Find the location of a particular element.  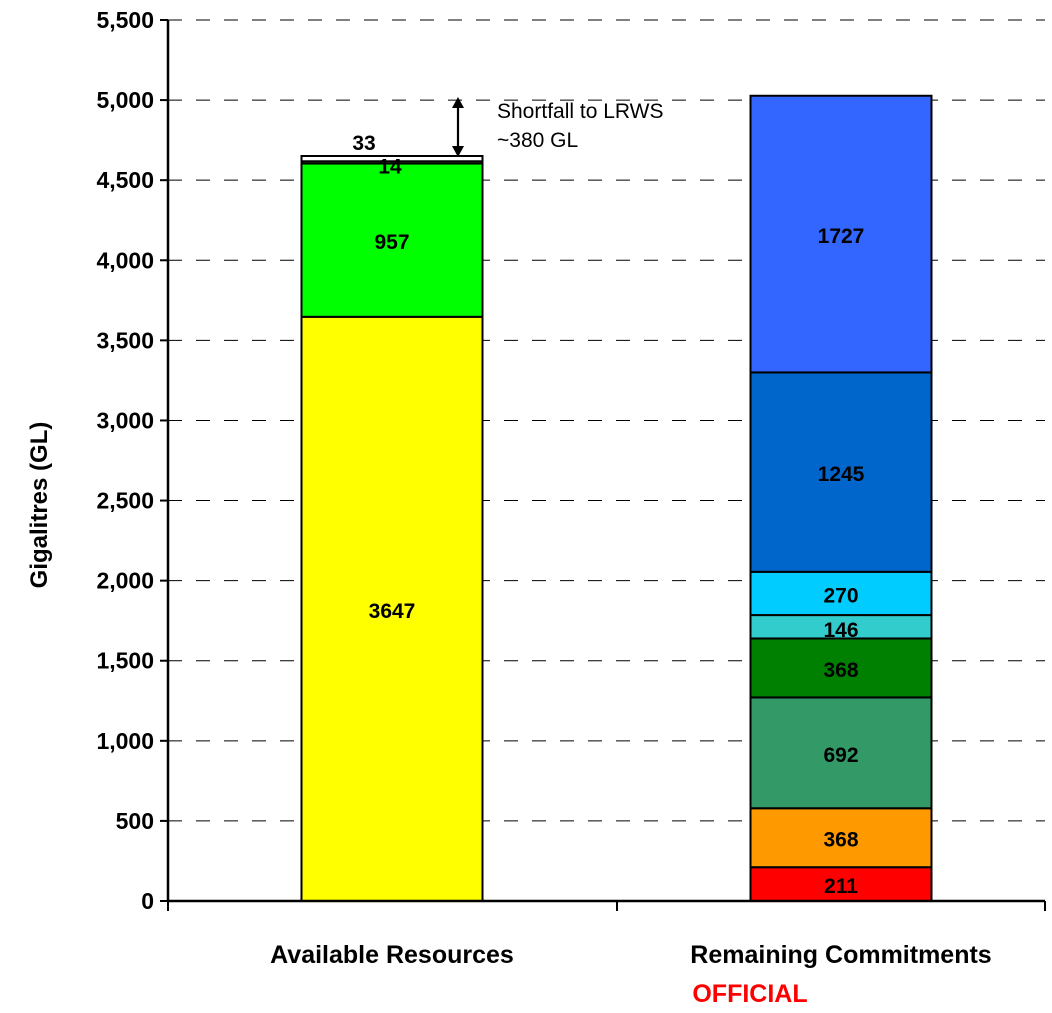

y-tick-label: 5,500 is located at coordinates (125, 20).